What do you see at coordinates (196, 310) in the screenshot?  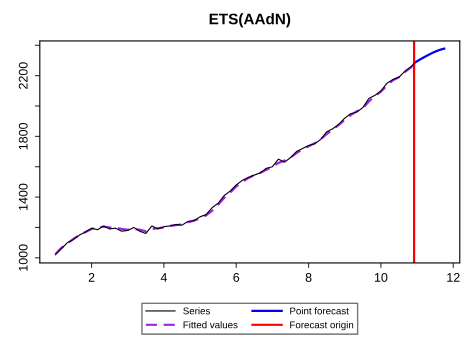 I see `legend-label: Series` at bounding box center [196, 310].